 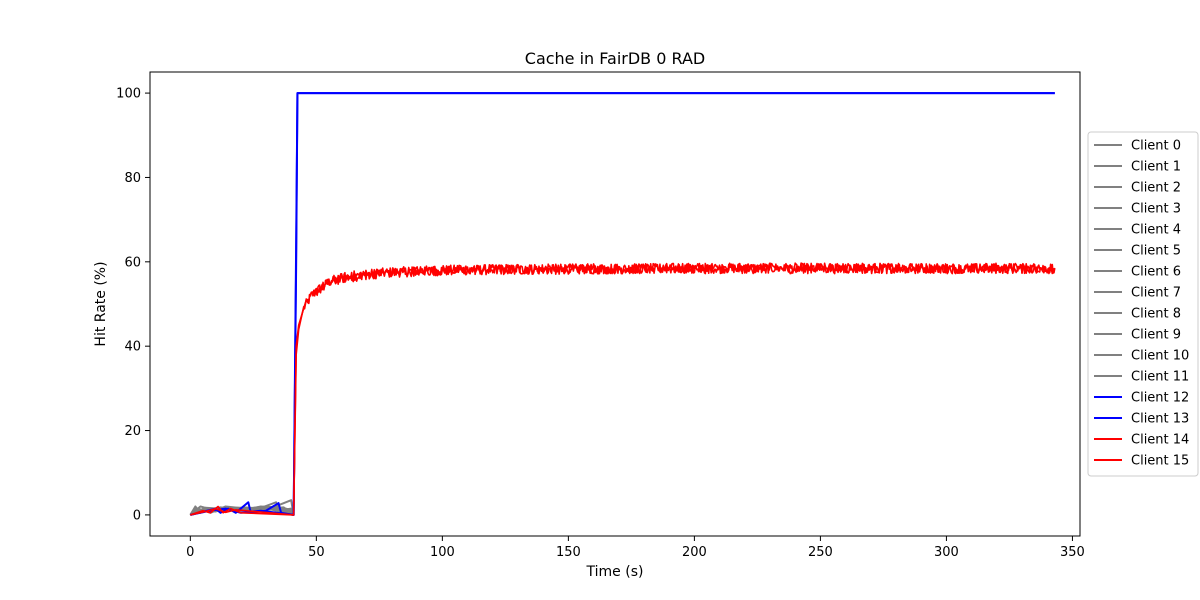 I want to click on x-axis-label: Time (s), so click(x=615, y=572).